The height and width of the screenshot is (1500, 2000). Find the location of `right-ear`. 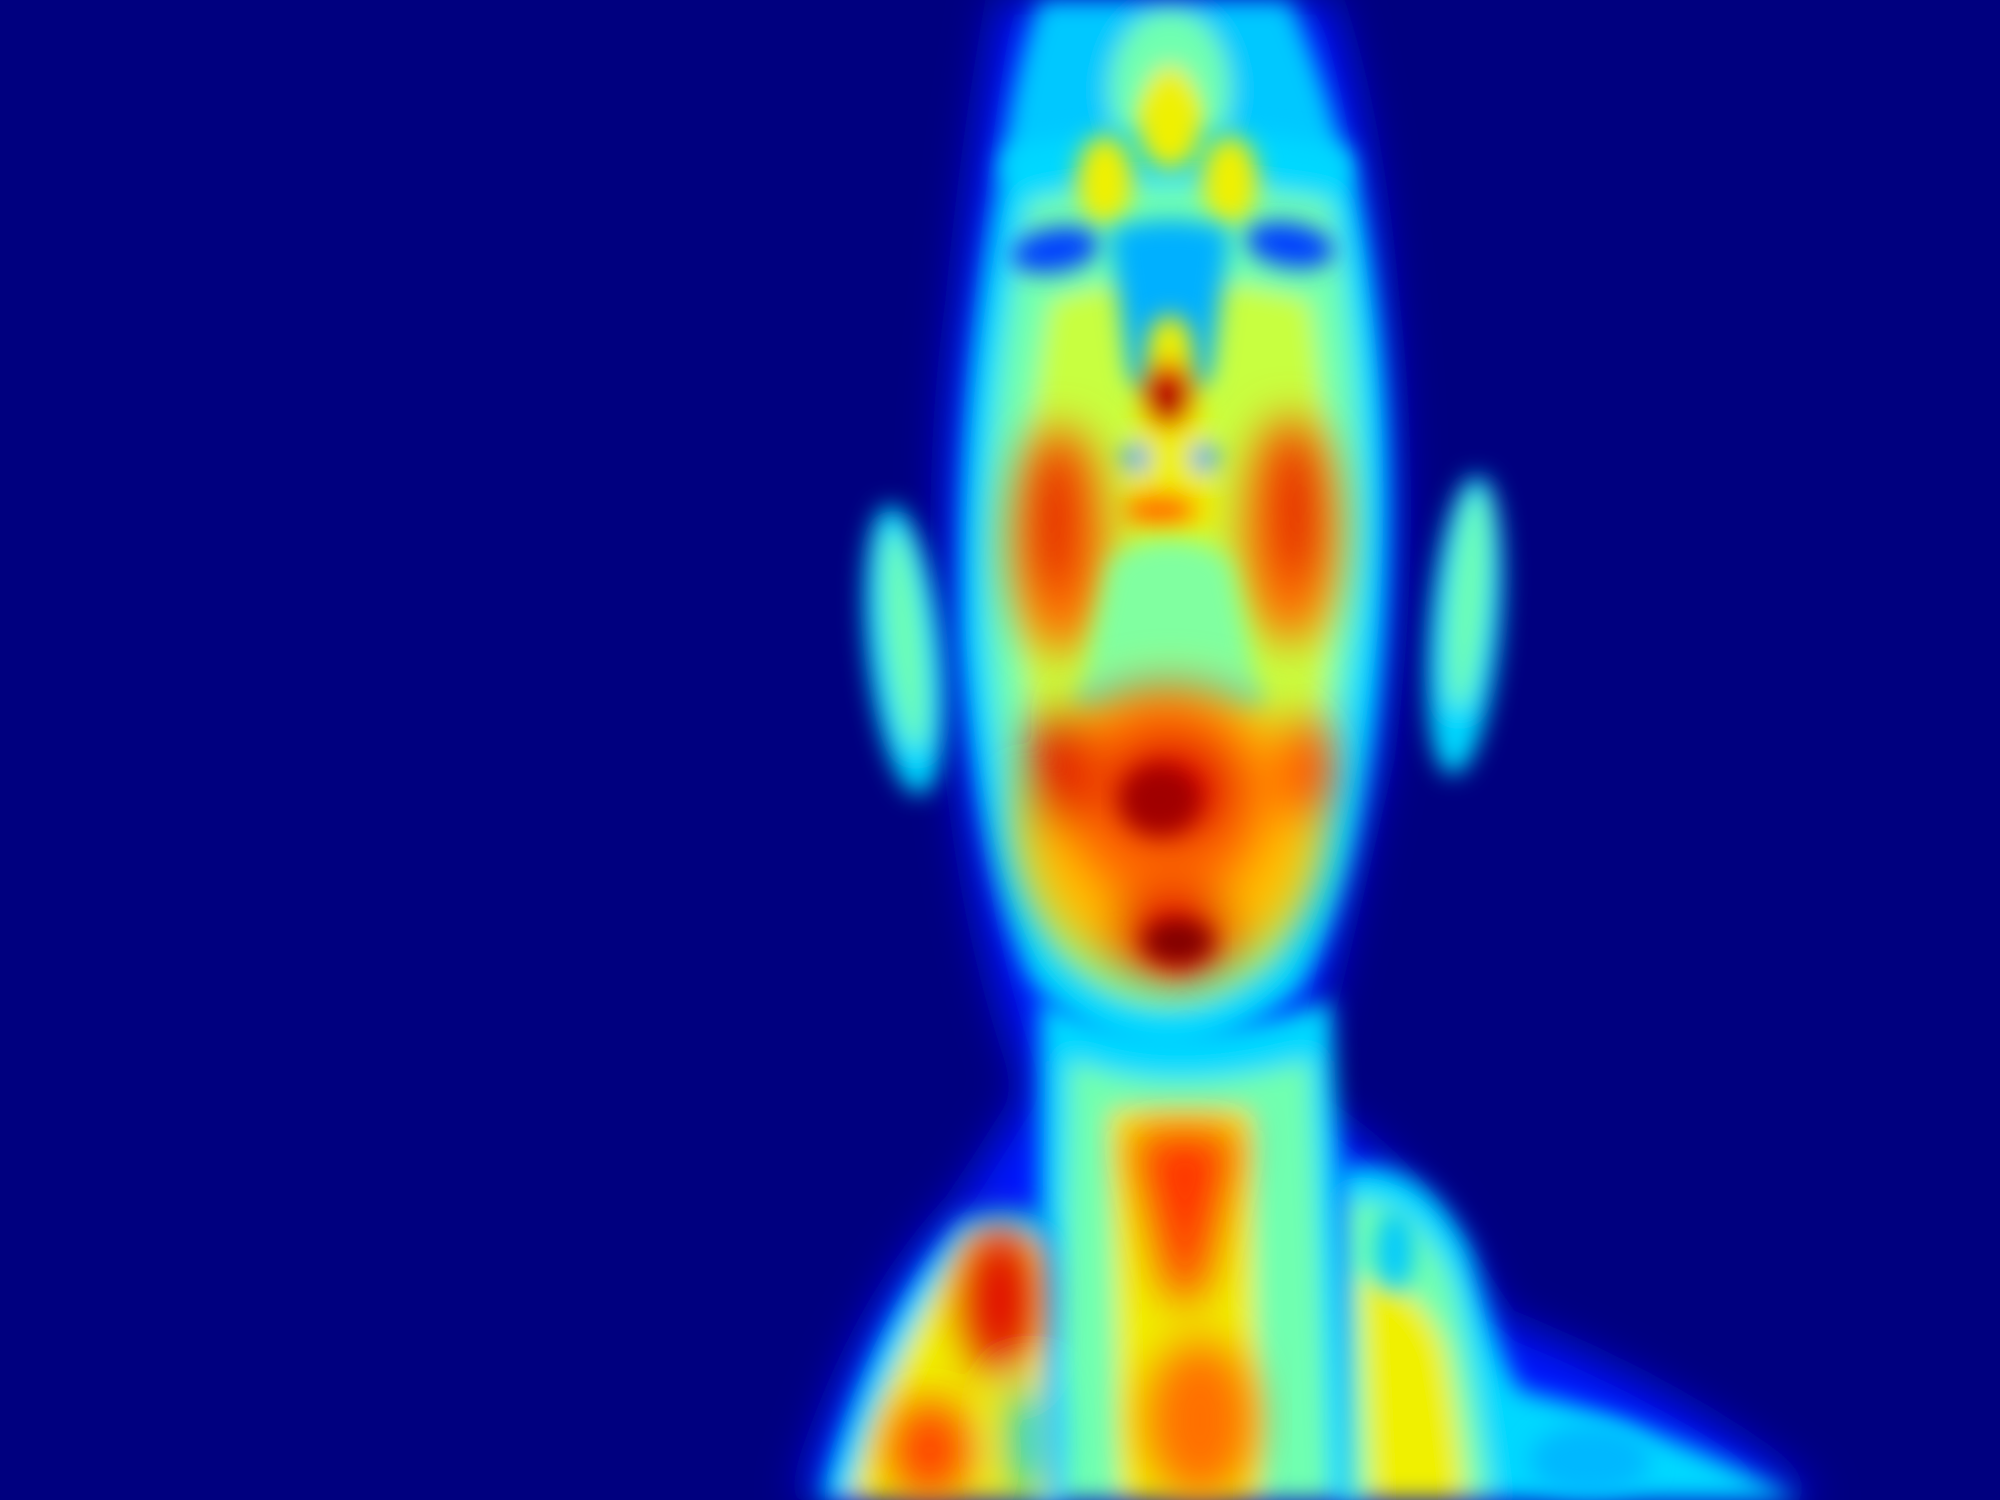

right-ear is located at coordinates (1465, 625).